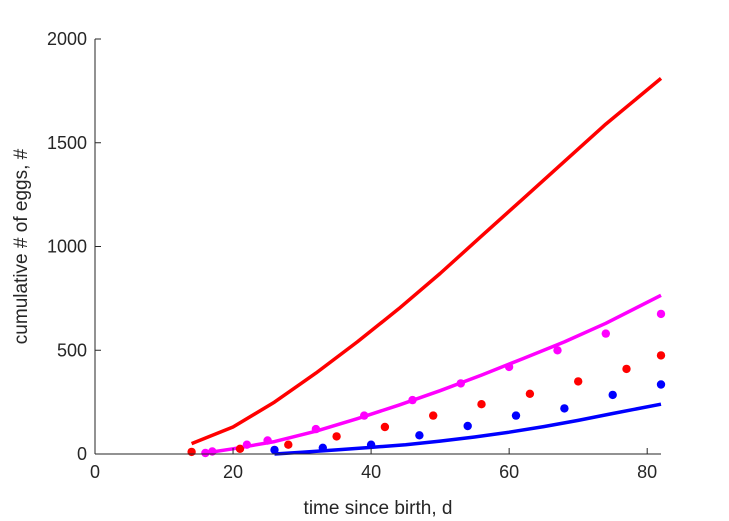 Image resolution: width=729 pixels, height=521 pixels. Describe the element at coordinates (21, 246) in the screenshot. I see `y-axis-label: cumulative # of eggs, #` at that location.